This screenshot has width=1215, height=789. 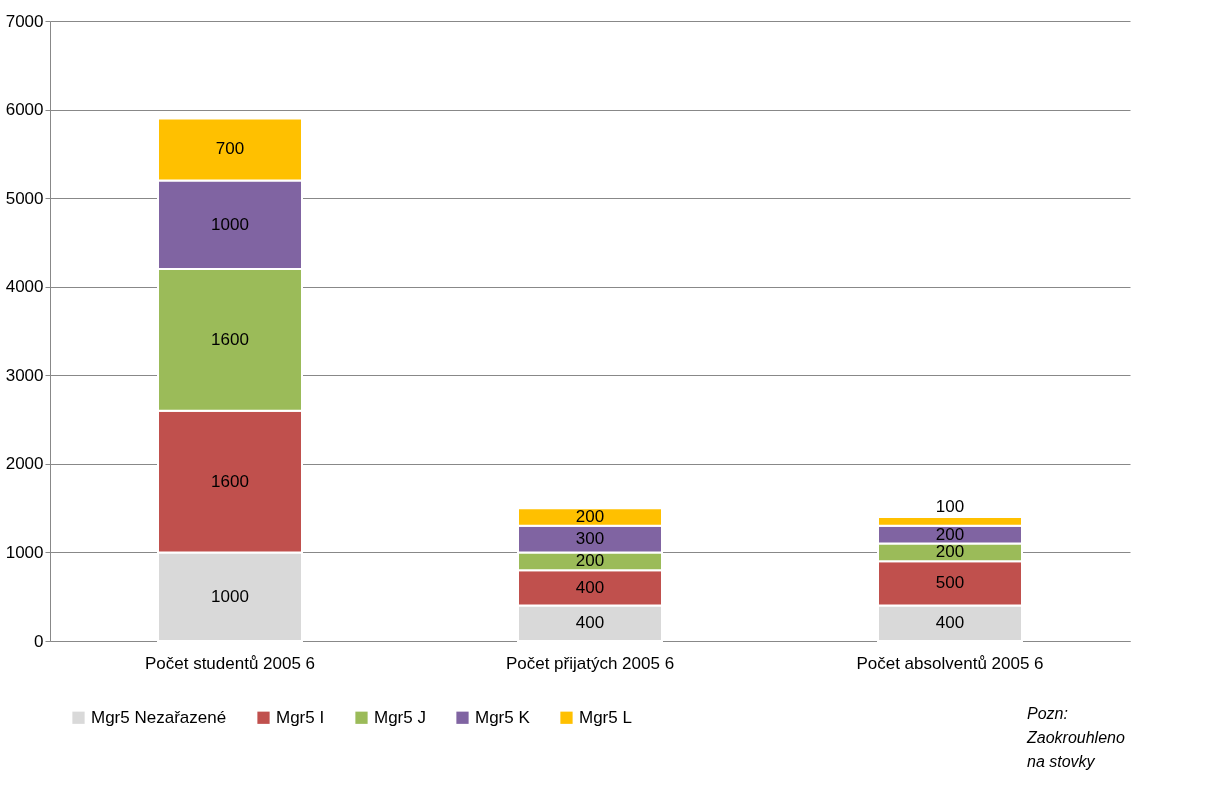 I want to click on data-label: 100, so click(x=950, y=506).